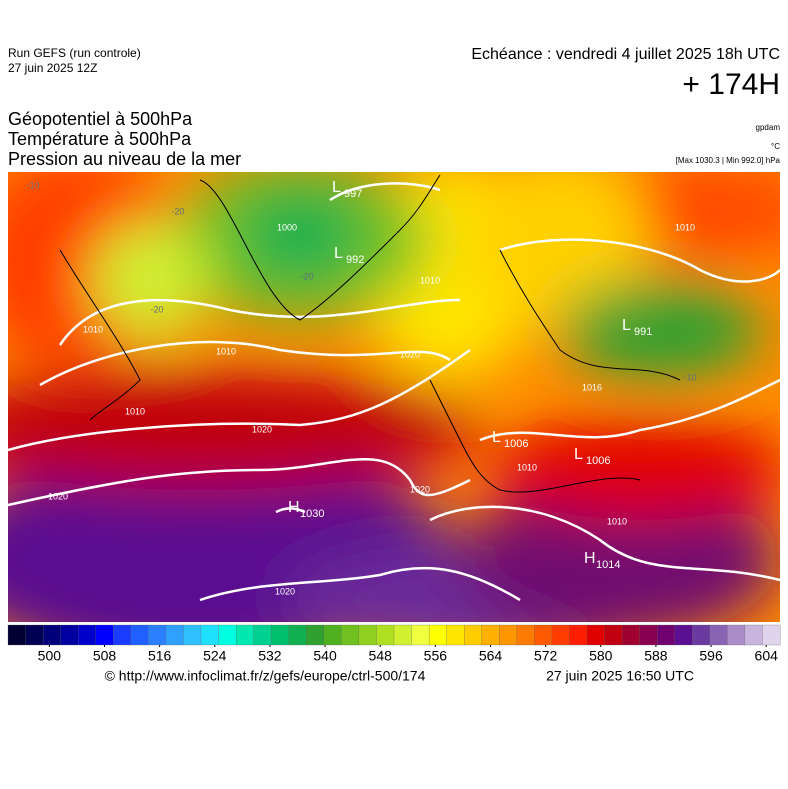  Describe the element at coordinates (50, 656) in the screenshot. I see `colorbar-label: 500` at that location.